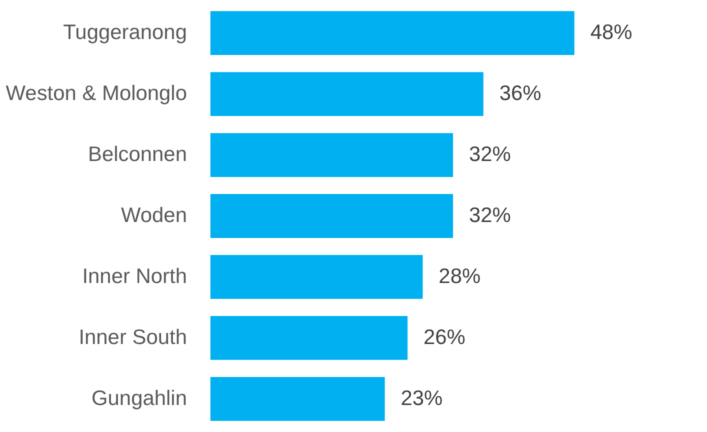 The width and height of the screenshot is (707, 432). Describe the element at coordinates (611, 32) in the screenshot. I see `data-label: 48%` at that location.